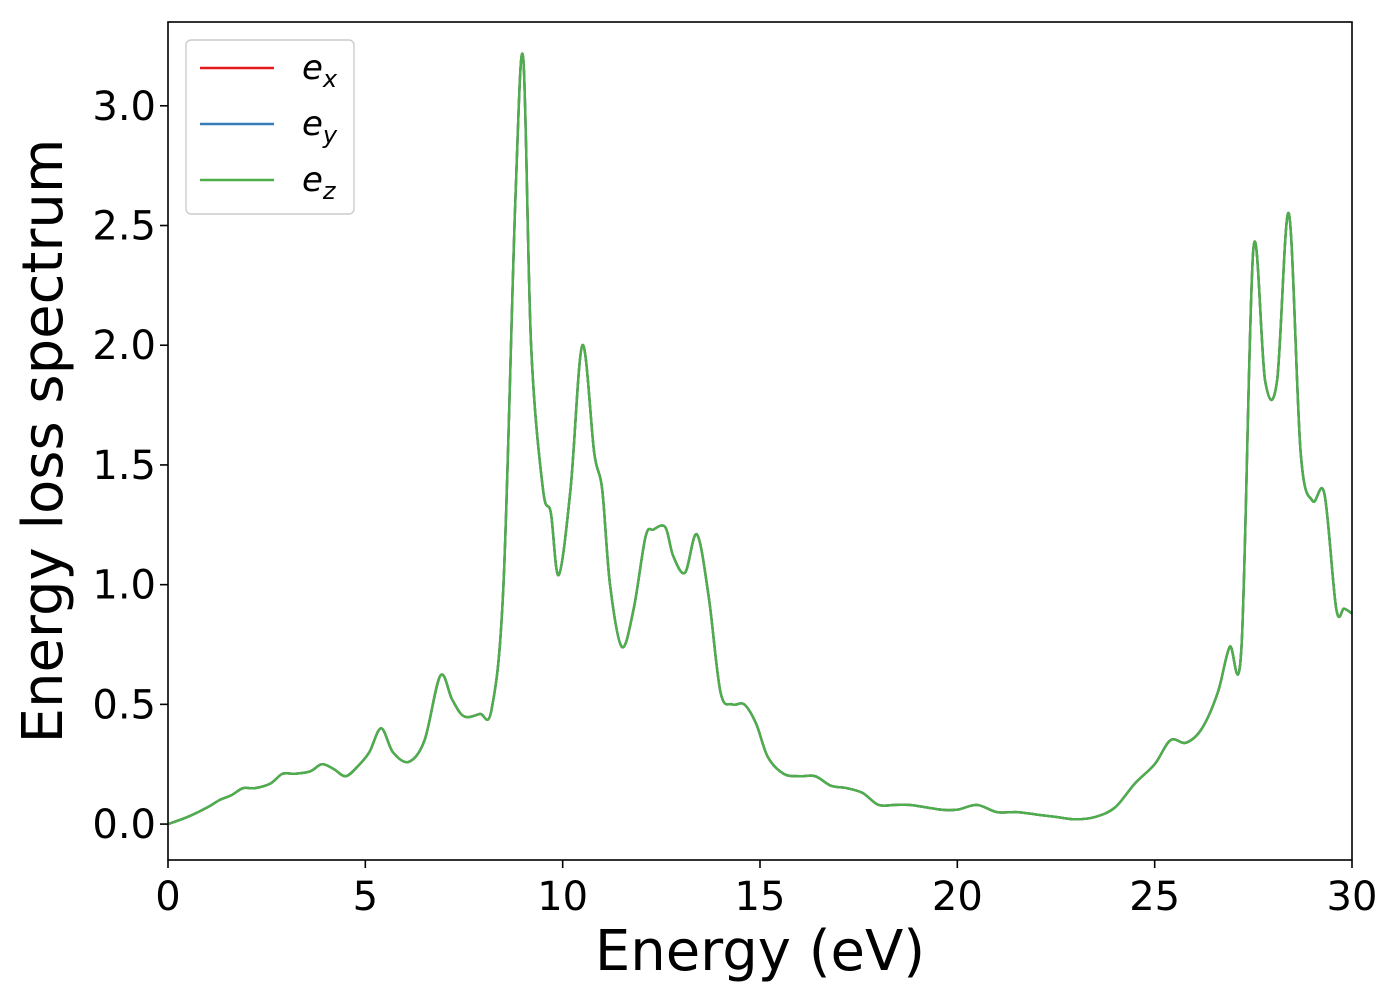 This screenshot has width=1400, height=1000. I want to click on x-tick-label: 20, so click(957, 897).